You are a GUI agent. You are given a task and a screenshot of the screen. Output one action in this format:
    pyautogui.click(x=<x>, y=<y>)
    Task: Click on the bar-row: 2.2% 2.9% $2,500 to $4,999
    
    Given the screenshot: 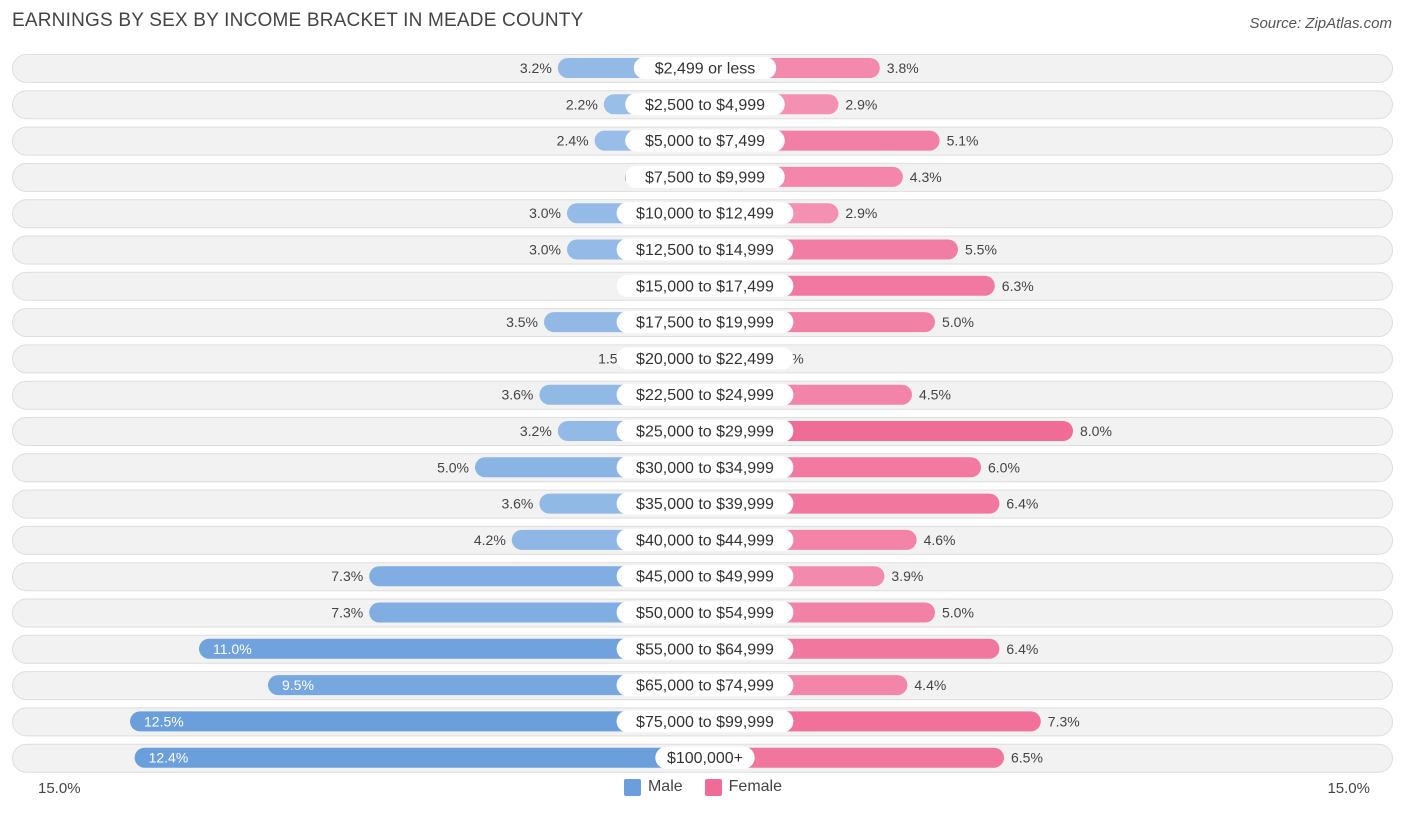 What is the action you would take?
    pyautogui.click(x=702, y=105)
    